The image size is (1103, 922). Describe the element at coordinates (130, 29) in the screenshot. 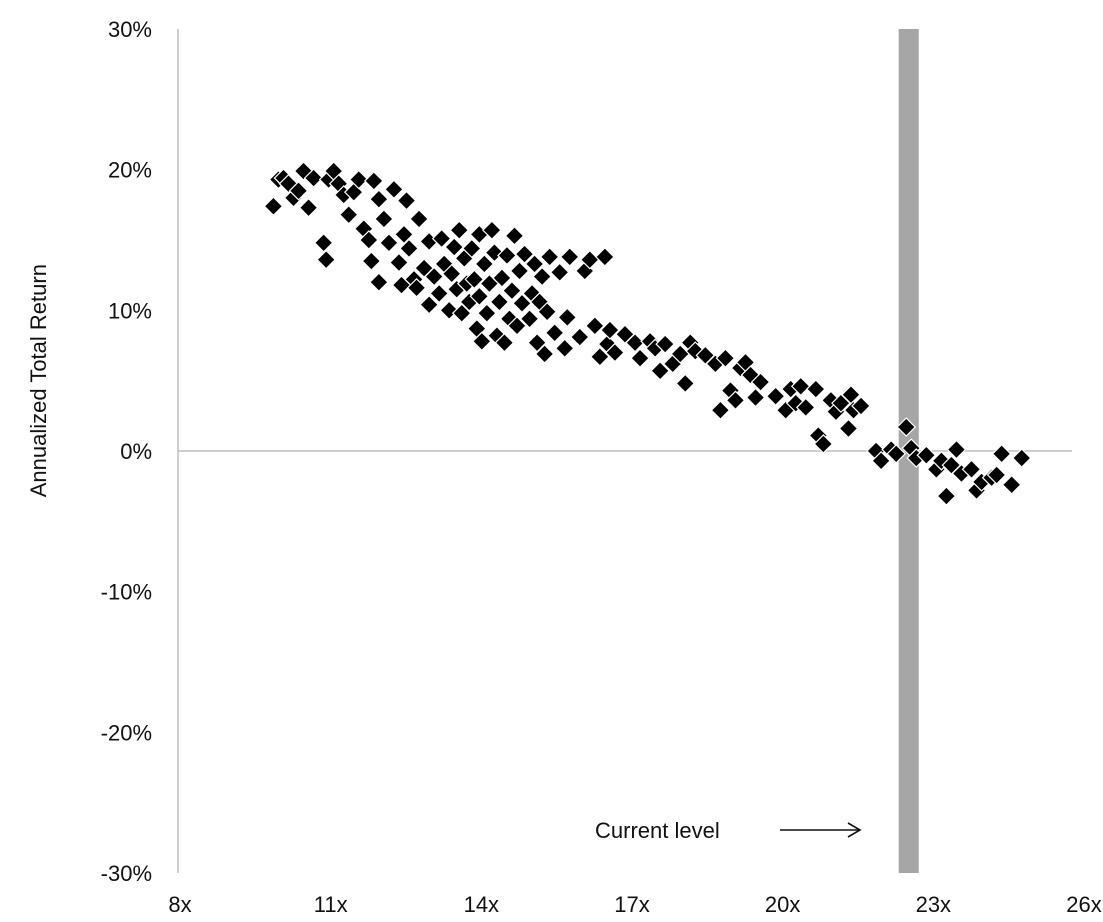

I see `y-tick-label: 30%` at that location.